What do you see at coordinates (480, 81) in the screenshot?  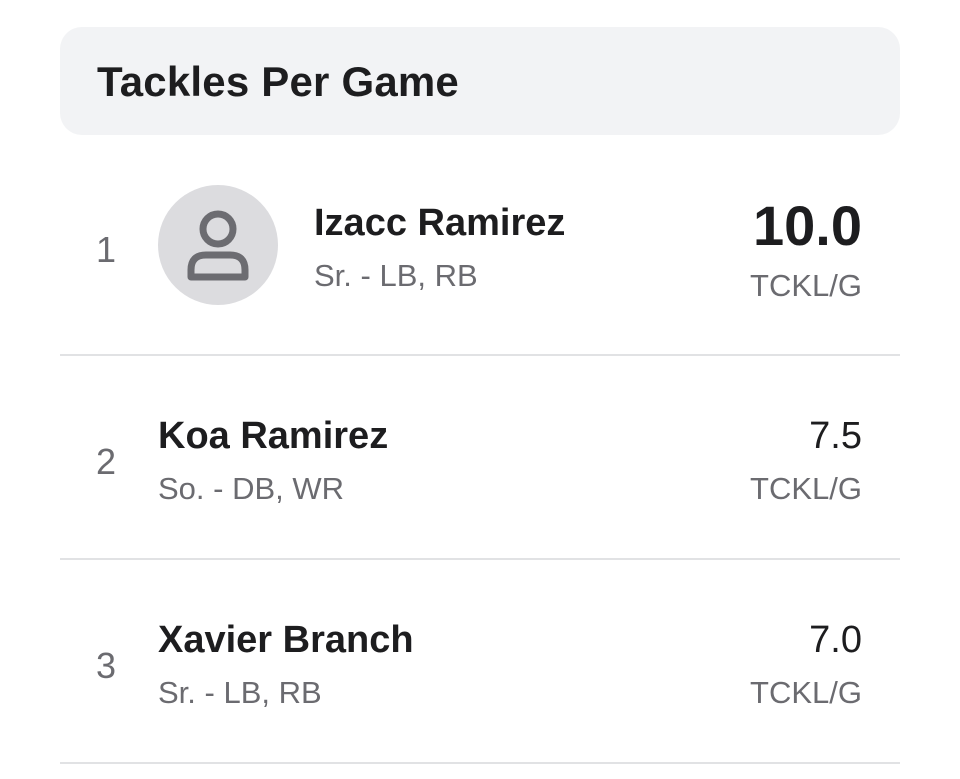 I see `section-header: Tackles Per Game` at bounding box center [480, 81].